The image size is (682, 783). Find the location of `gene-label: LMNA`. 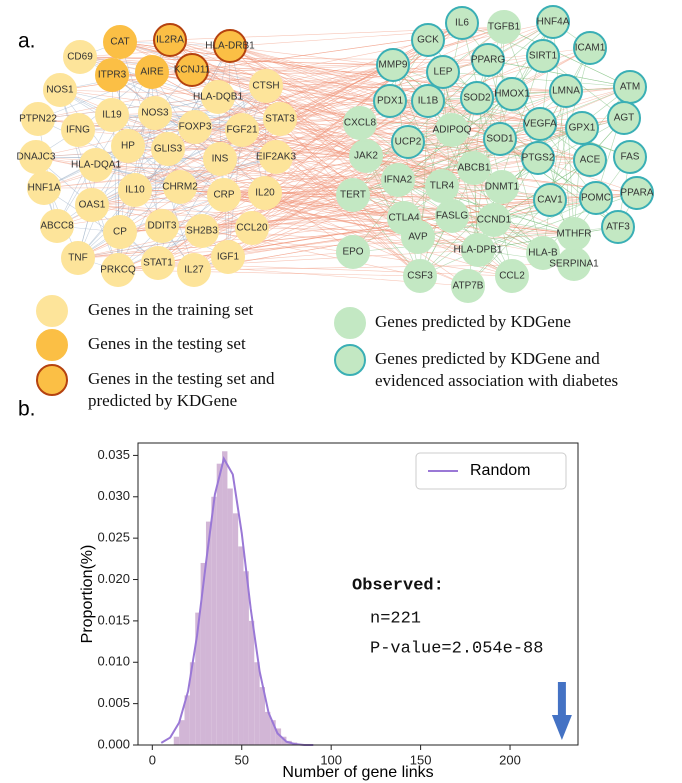

gene-label: LMNA is located at coordinates (566, 91).